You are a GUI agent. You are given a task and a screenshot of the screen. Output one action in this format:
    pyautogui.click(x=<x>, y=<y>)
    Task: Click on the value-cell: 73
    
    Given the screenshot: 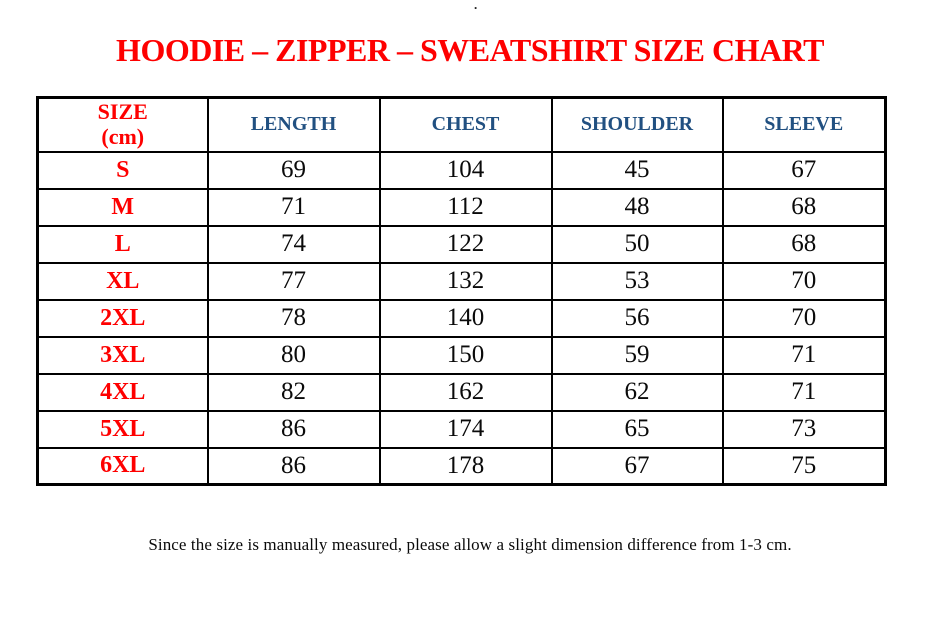 What is the action you would take?
    pyautogui.click(x=804, y=429)
    